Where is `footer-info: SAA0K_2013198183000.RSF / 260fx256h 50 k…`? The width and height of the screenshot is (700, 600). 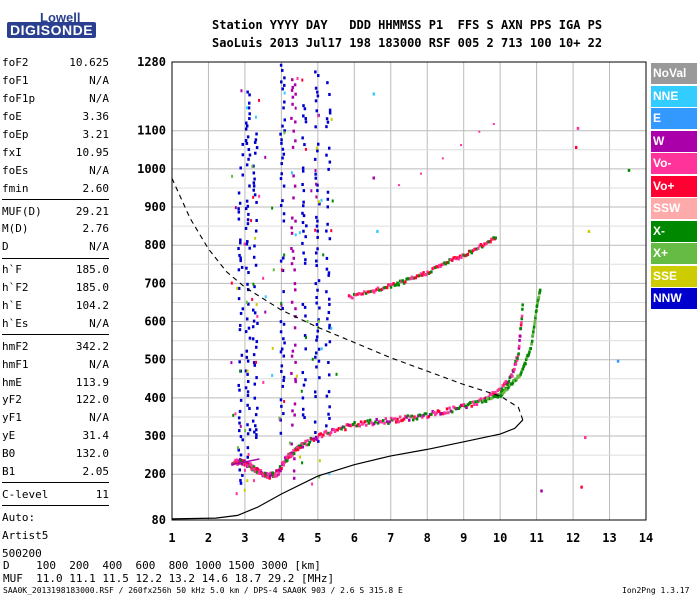 footer-info: SAA0K_2013198183000.RSF / 260fx256h 50 k… is located at coordinates (203, 590).